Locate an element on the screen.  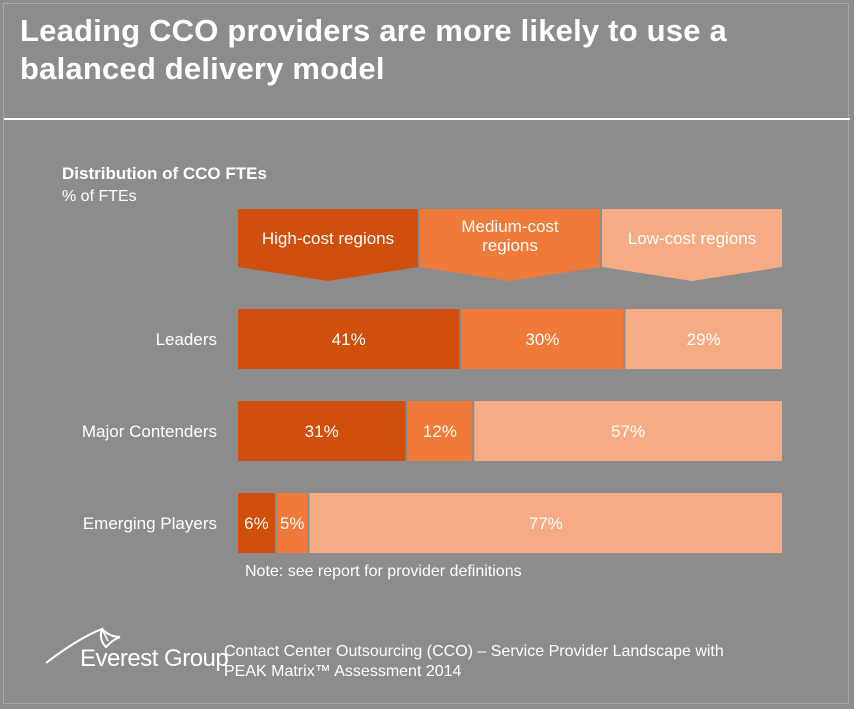
legend-label-3: Low-cost regions is located at coordinates (692, 238).